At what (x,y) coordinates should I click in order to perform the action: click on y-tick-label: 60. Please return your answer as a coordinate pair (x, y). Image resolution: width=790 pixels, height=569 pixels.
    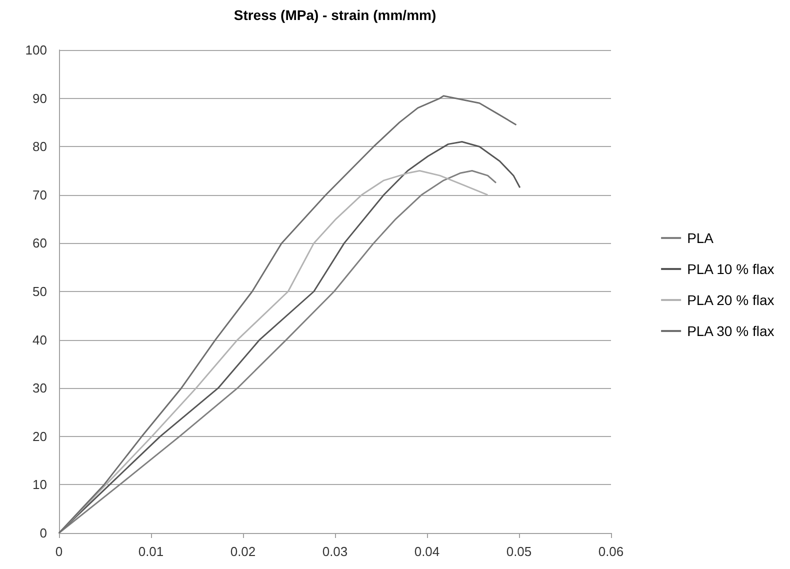
    Looking at the image, I should click on (39, 243).